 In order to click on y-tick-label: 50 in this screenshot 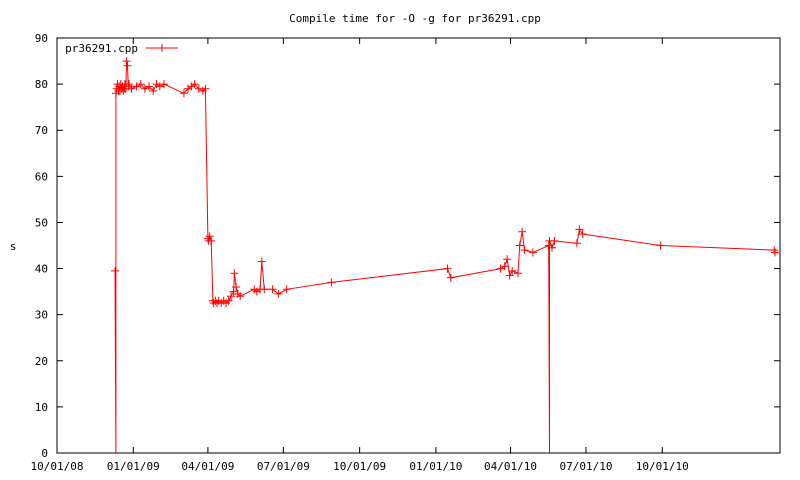, I will do `click(41, 222)`.